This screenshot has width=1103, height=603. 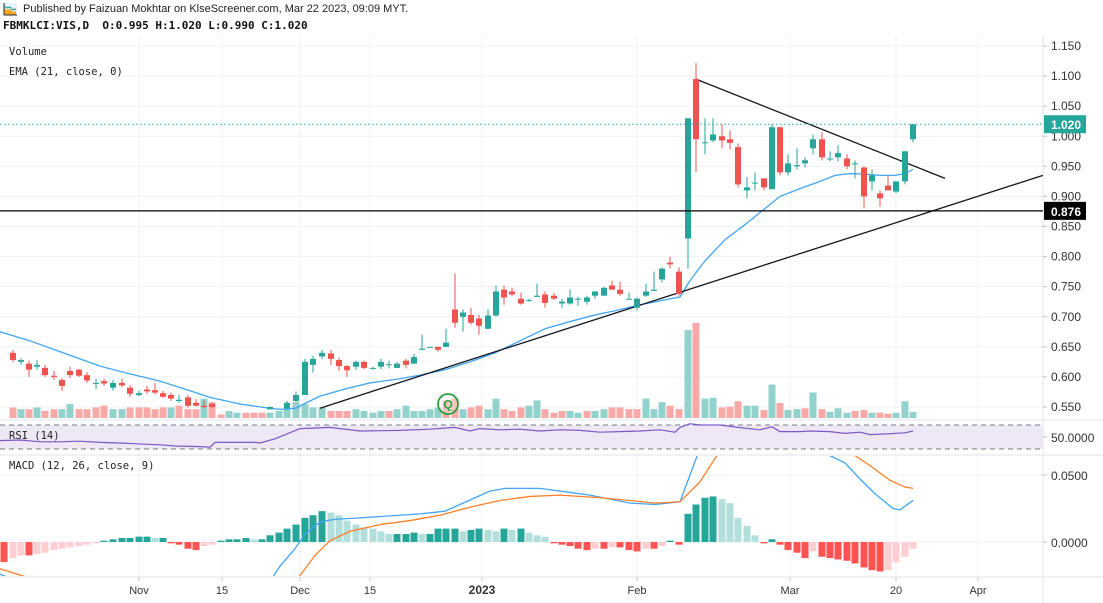 I want to click on level-price-tag, so click(x=1065, y=210).